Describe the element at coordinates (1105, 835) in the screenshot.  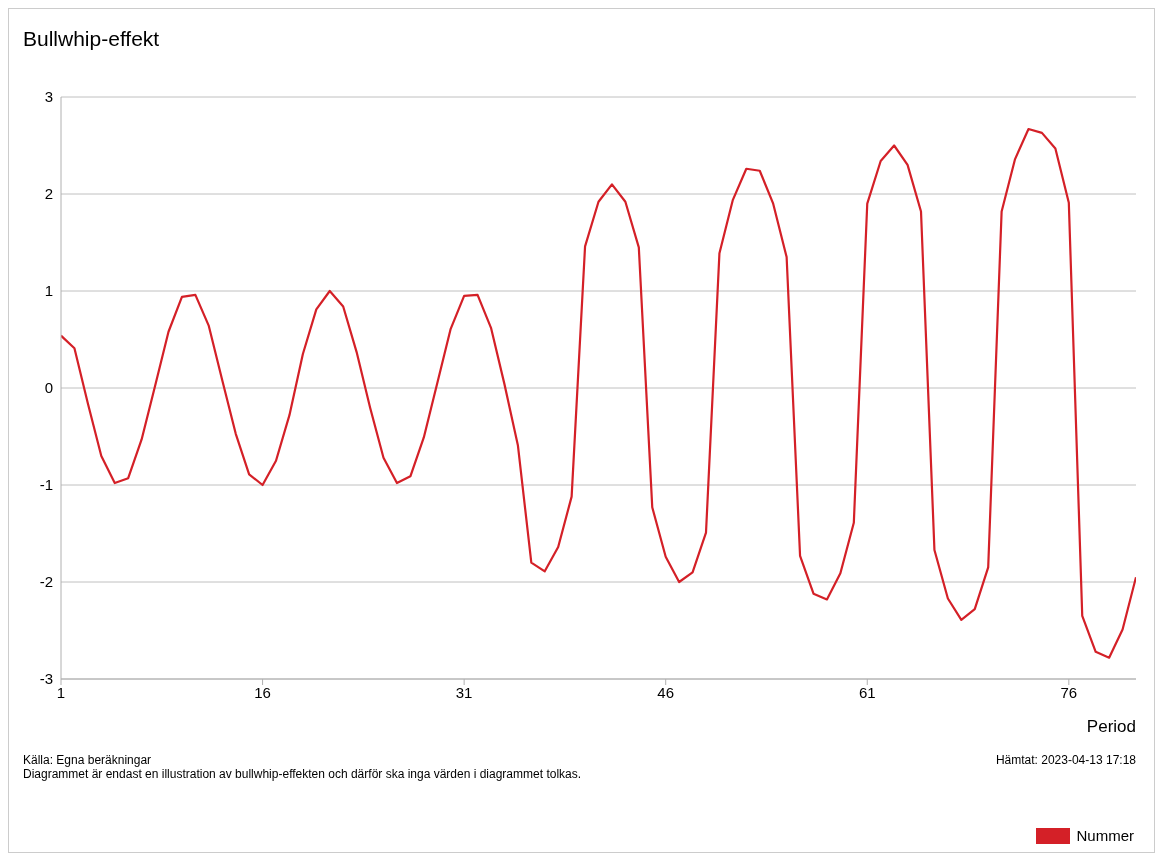
I see `legend-label: Nummer` at that location.